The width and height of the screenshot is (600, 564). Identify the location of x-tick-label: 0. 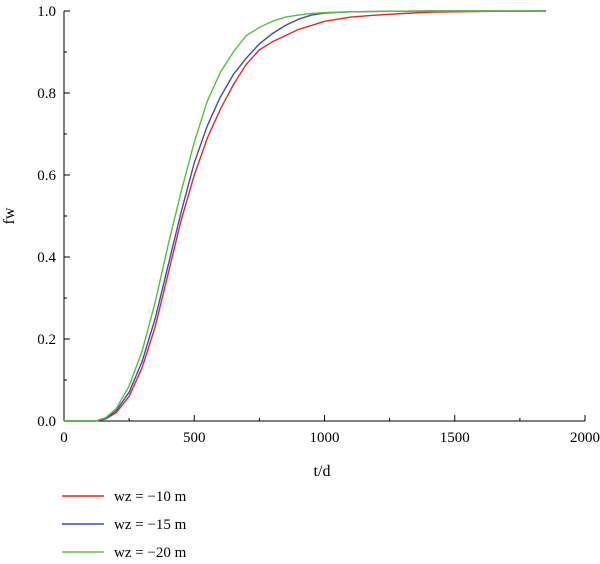
(64, 438).